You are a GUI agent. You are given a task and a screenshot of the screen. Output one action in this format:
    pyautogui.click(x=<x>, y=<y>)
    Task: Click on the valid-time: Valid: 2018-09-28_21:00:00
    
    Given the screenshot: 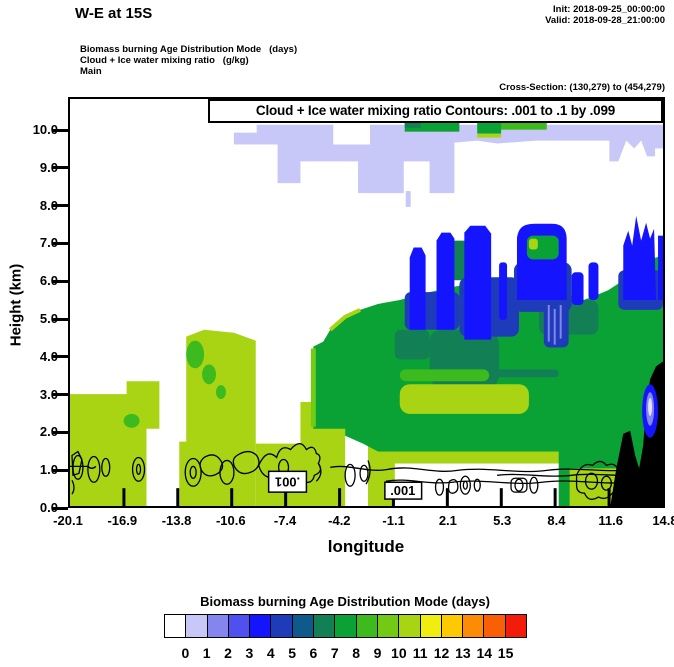 What is the action you would take?
    pyautogui.click(x=605, y=20)
    